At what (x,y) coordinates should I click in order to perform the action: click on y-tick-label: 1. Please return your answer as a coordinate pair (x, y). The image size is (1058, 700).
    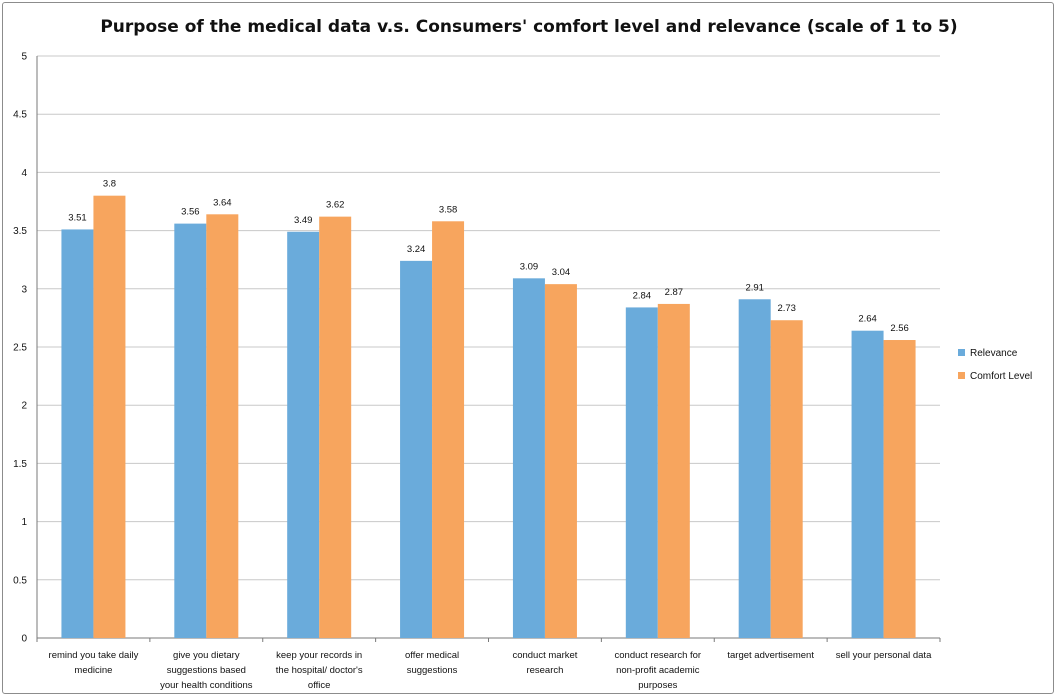
    Looking at the image, I should click on (24, 522).